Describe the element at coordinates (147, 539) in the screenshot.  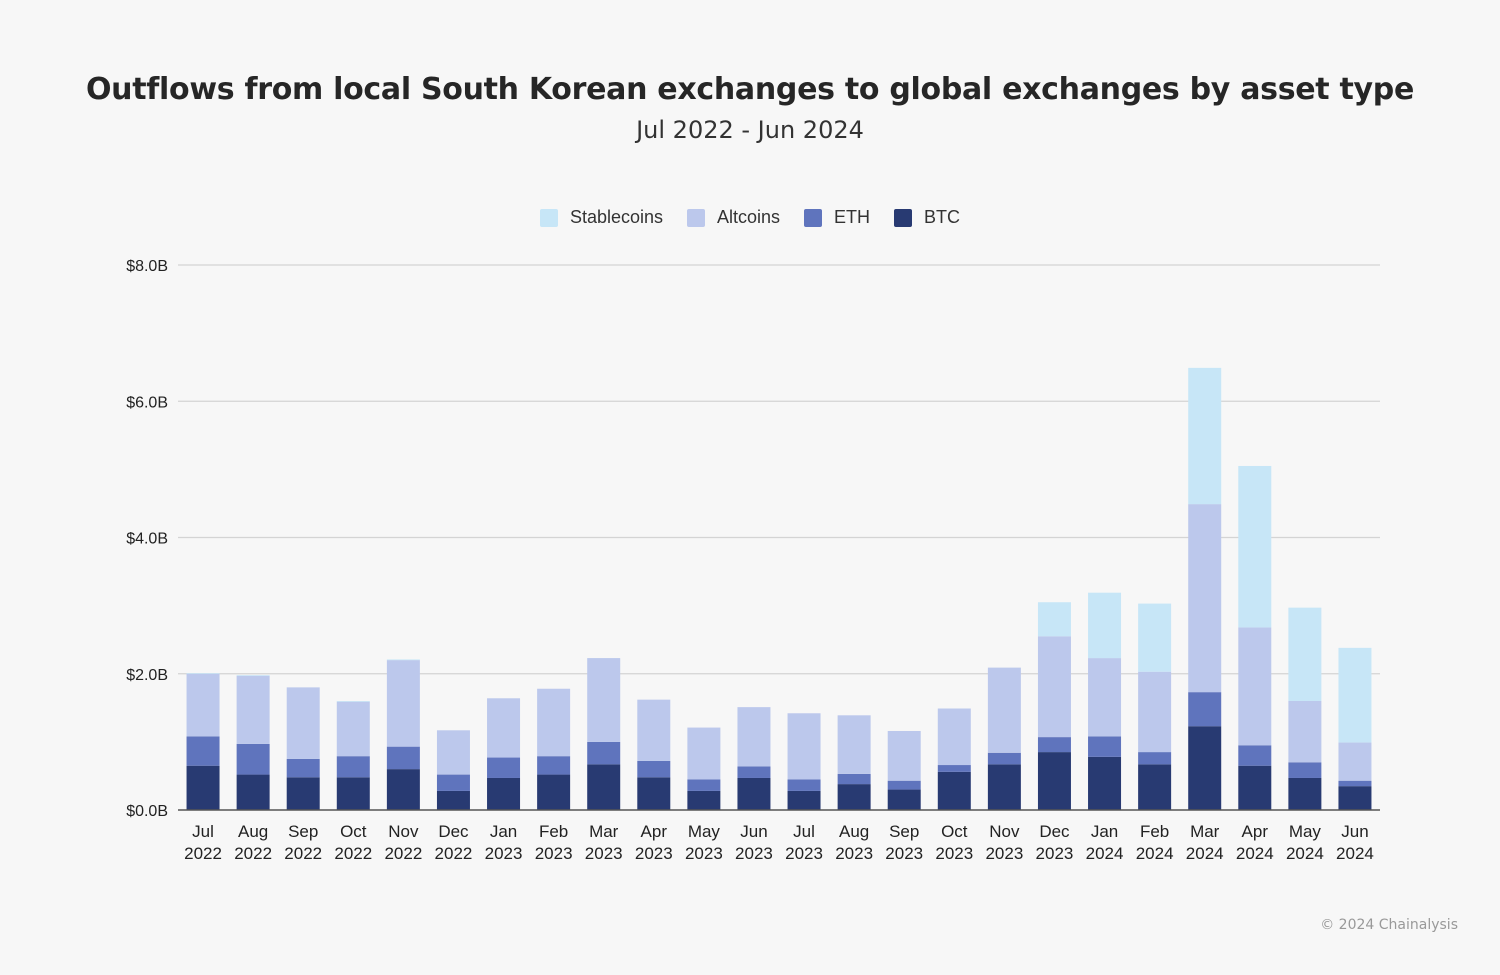
I see `y-tick-label: $4.0B` at that location.